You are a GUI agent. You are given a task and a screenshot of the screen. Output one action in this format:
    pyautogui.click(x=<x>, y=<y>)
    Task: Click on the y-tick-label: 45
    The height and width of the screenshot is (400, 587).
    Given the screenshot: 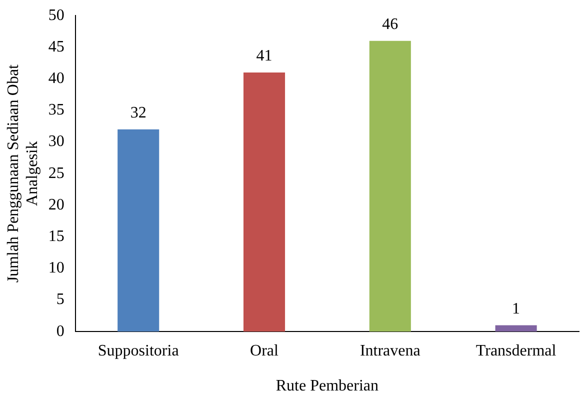 What is the action you would take?
    pyautogui.click(x=56, y=47)
    